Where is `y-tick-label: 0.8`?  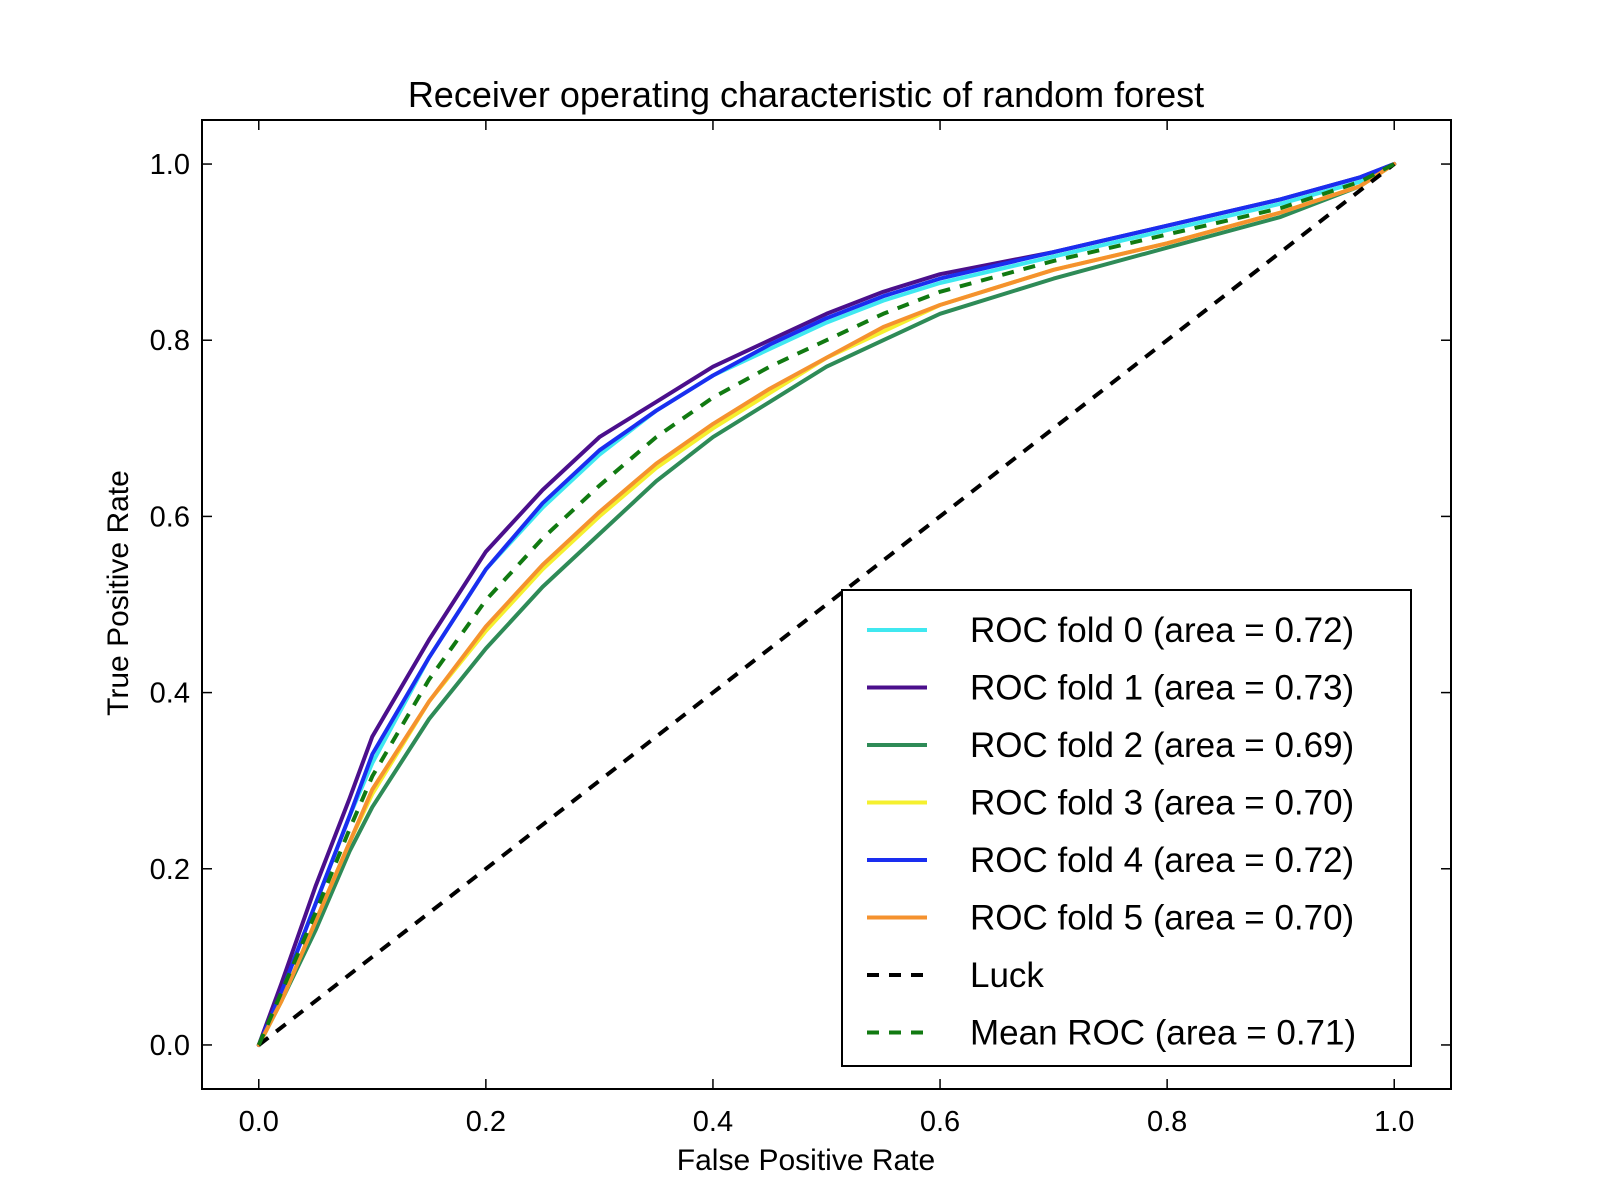
y-tick-label: 0.8 is located at coordinates (170, 341).